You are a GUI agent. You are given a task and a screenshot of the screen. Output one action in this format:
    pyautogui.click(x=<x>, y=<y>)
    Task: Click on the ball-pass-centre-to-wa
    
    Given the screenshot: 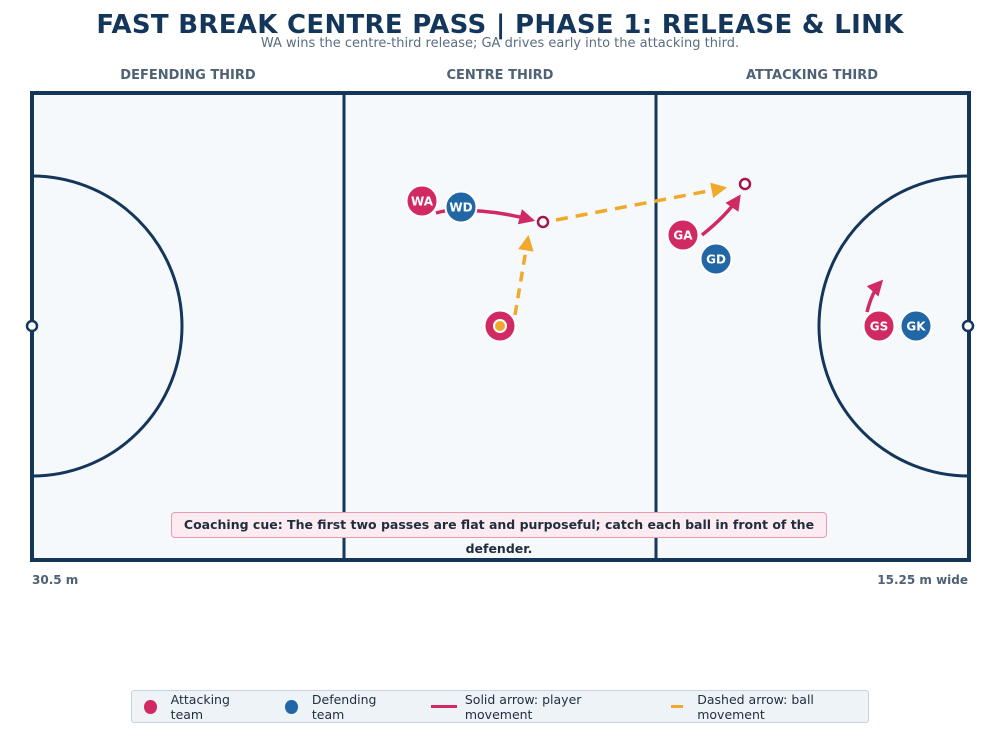 What is the action you would take?
    pyautogui.click(x=523, y=275)
    